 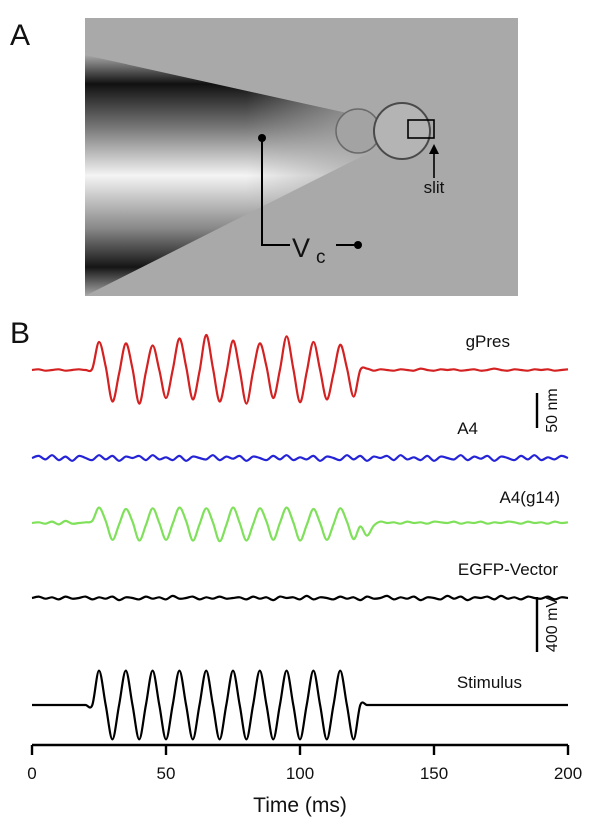 What do you see at coordinates (20, 333) in the screenshot?
I see `panel-label: B` at bounding box center [20, 333].